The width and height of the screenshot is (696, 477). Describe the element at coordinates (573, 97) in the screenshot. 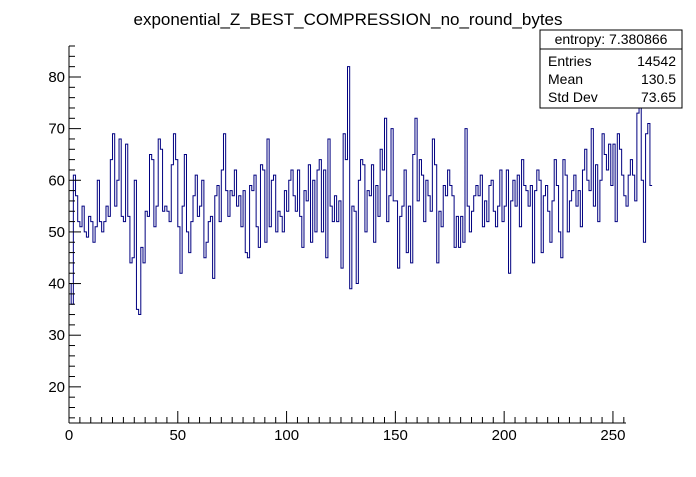

I see `stats-label-stddev: Std Dev` at that location.